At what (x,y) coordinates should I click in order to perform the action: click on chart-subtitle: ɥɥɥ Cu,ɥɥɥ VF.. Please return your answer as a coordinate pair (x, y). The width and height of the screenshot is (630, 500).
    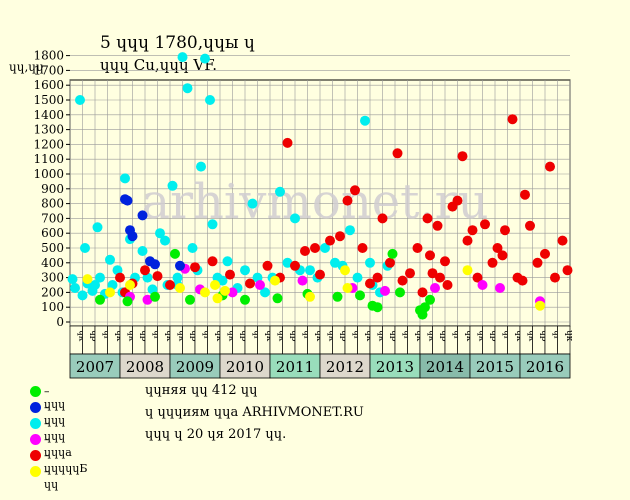
    Looking at the image, I should click on (159, 65).